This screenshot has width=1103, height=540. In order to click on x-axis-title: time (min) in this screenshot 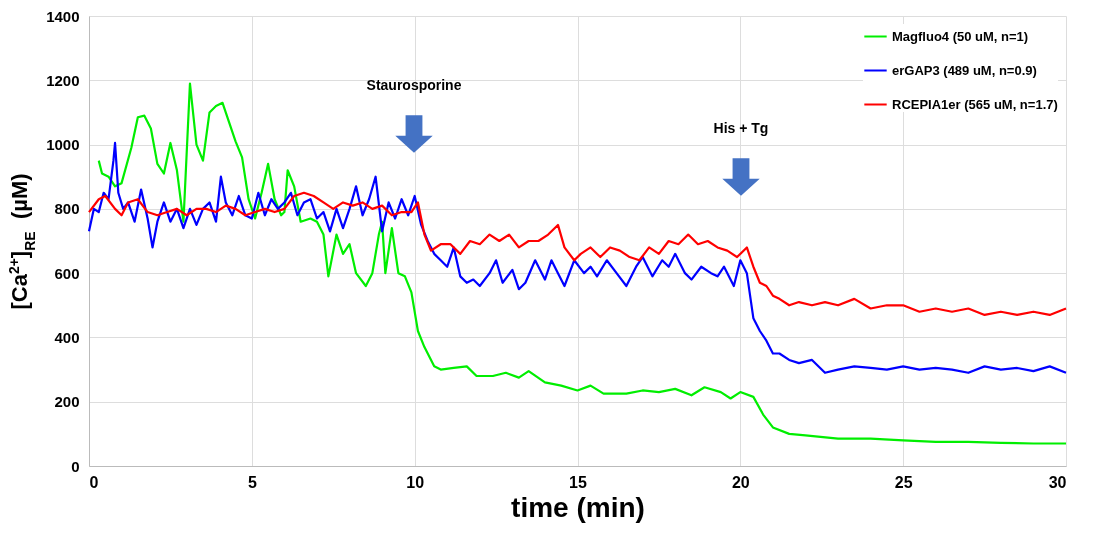, I will do `click(578, 507)`.